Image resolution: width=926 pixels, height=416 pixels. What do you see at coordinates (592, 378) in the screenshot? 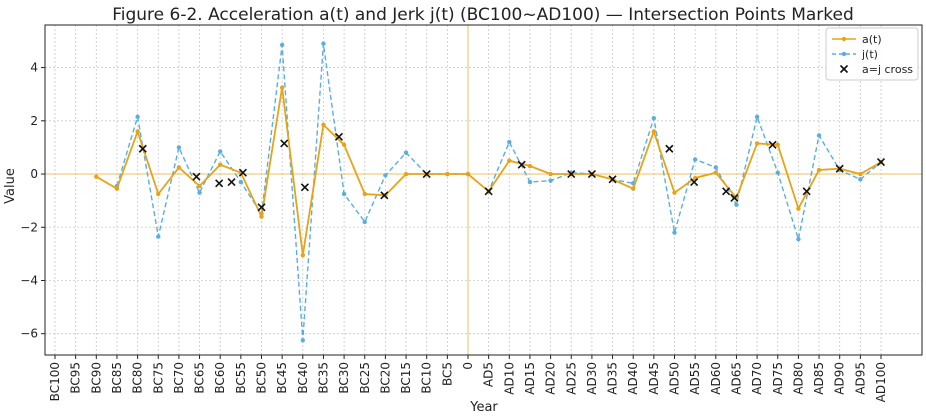
I see `x-tick-label: AD30` at bounding box center [592, 378].